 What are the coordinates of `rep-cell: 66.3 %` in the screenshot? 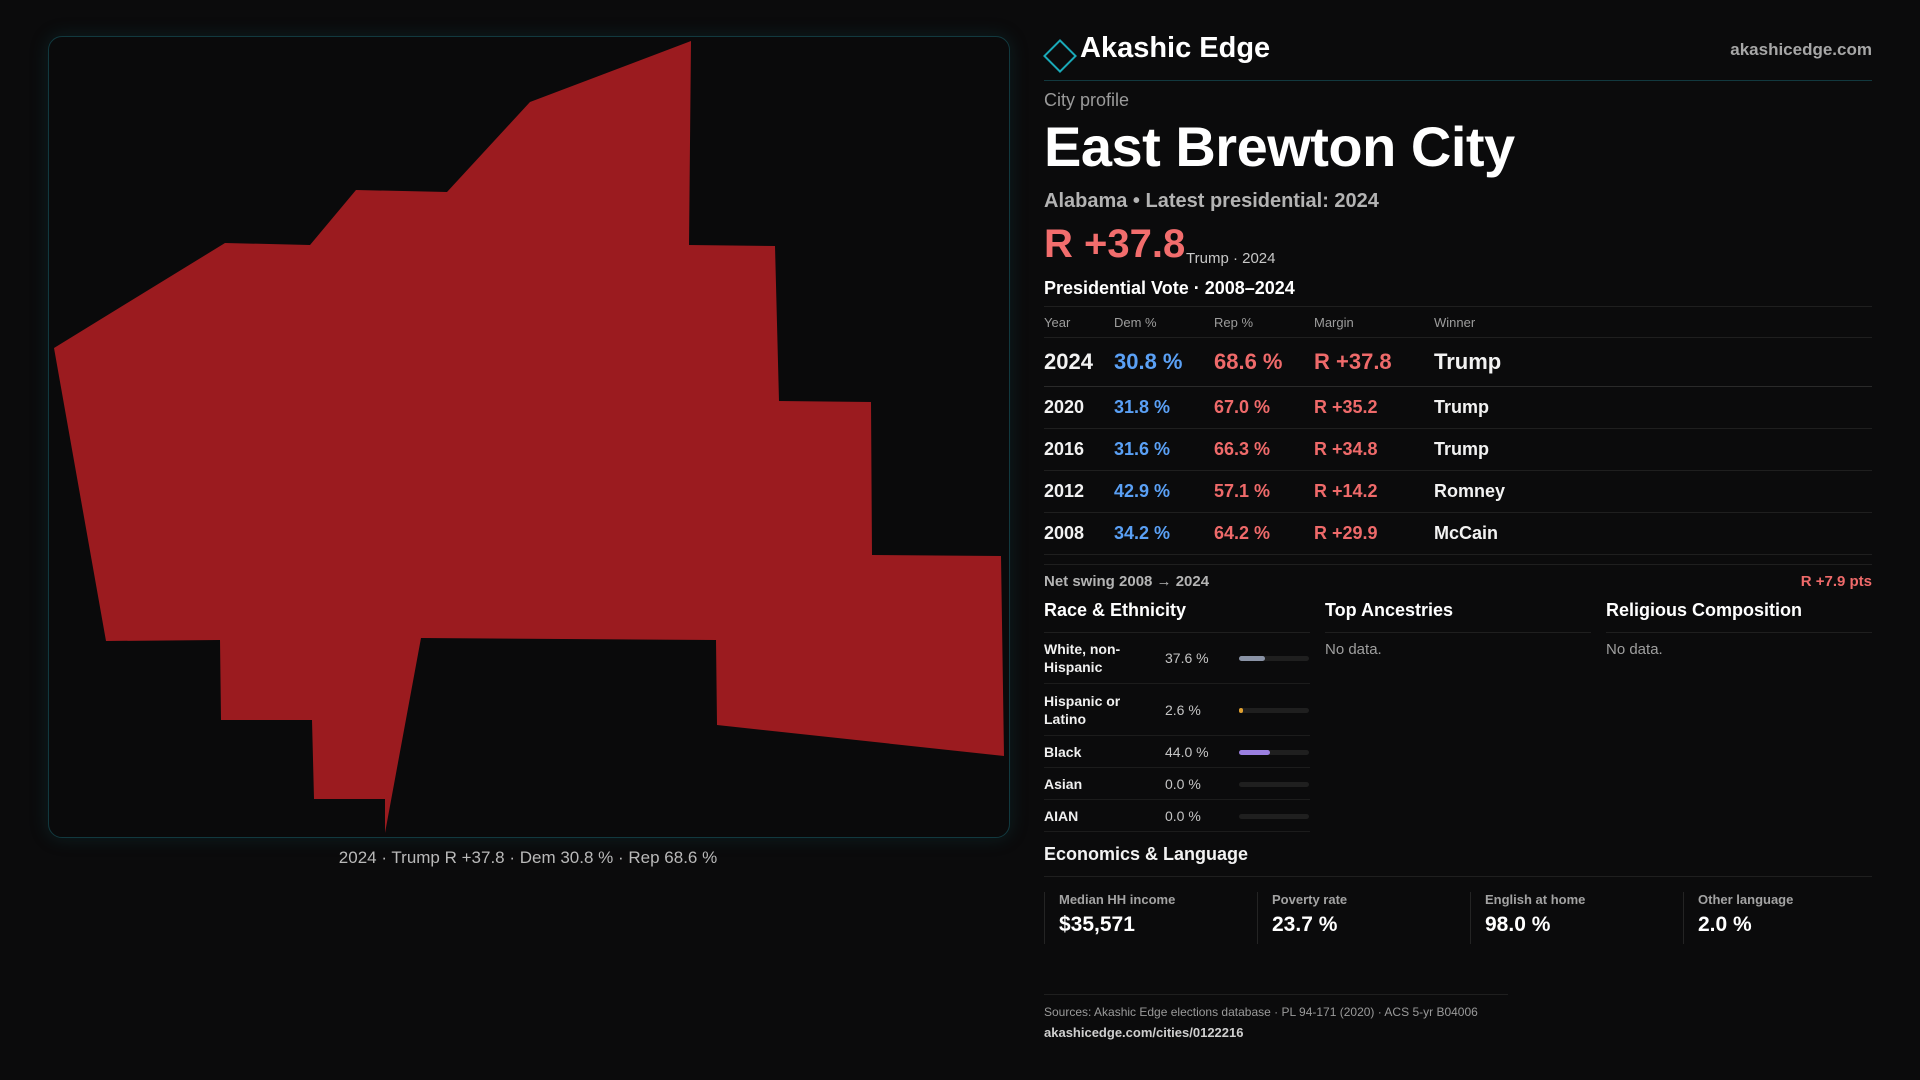 It's located at (1264, 449).